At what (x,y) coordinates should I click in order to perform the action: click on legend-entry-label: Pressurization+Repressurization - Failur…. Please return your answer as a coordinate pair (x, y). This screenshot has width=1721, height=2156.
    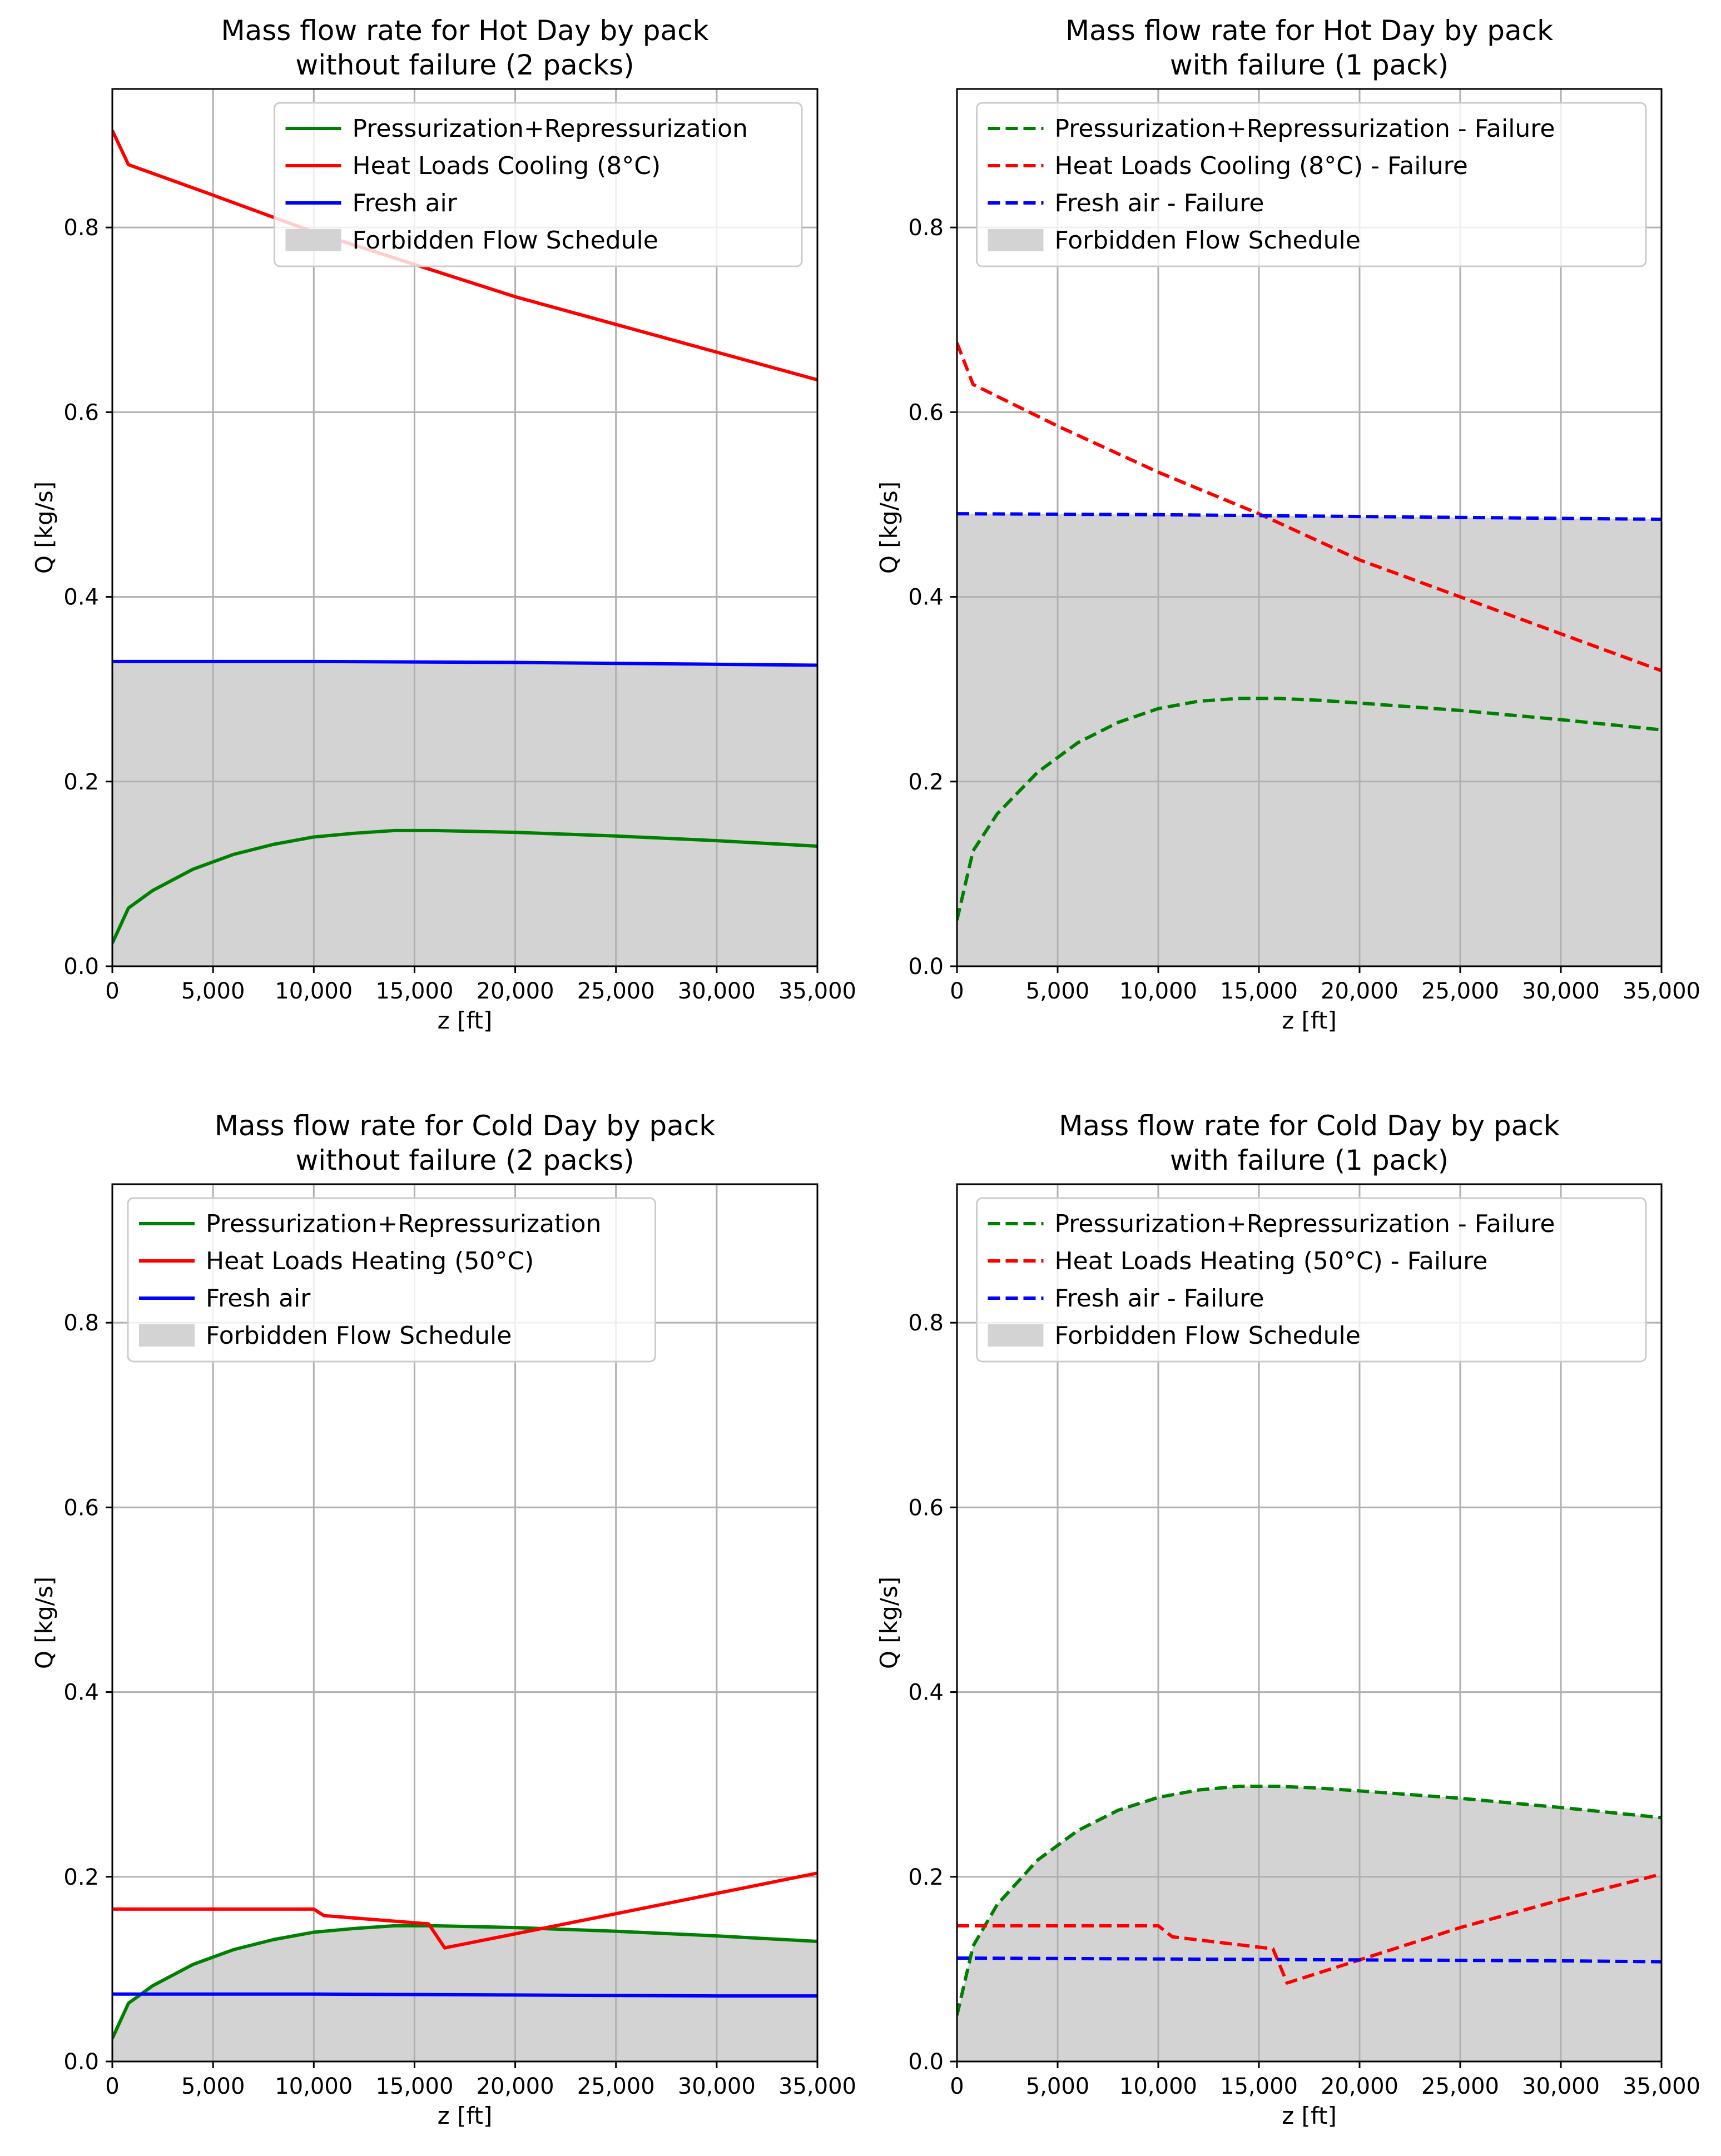
    Looking at the image, I should click on (1305, 1224).